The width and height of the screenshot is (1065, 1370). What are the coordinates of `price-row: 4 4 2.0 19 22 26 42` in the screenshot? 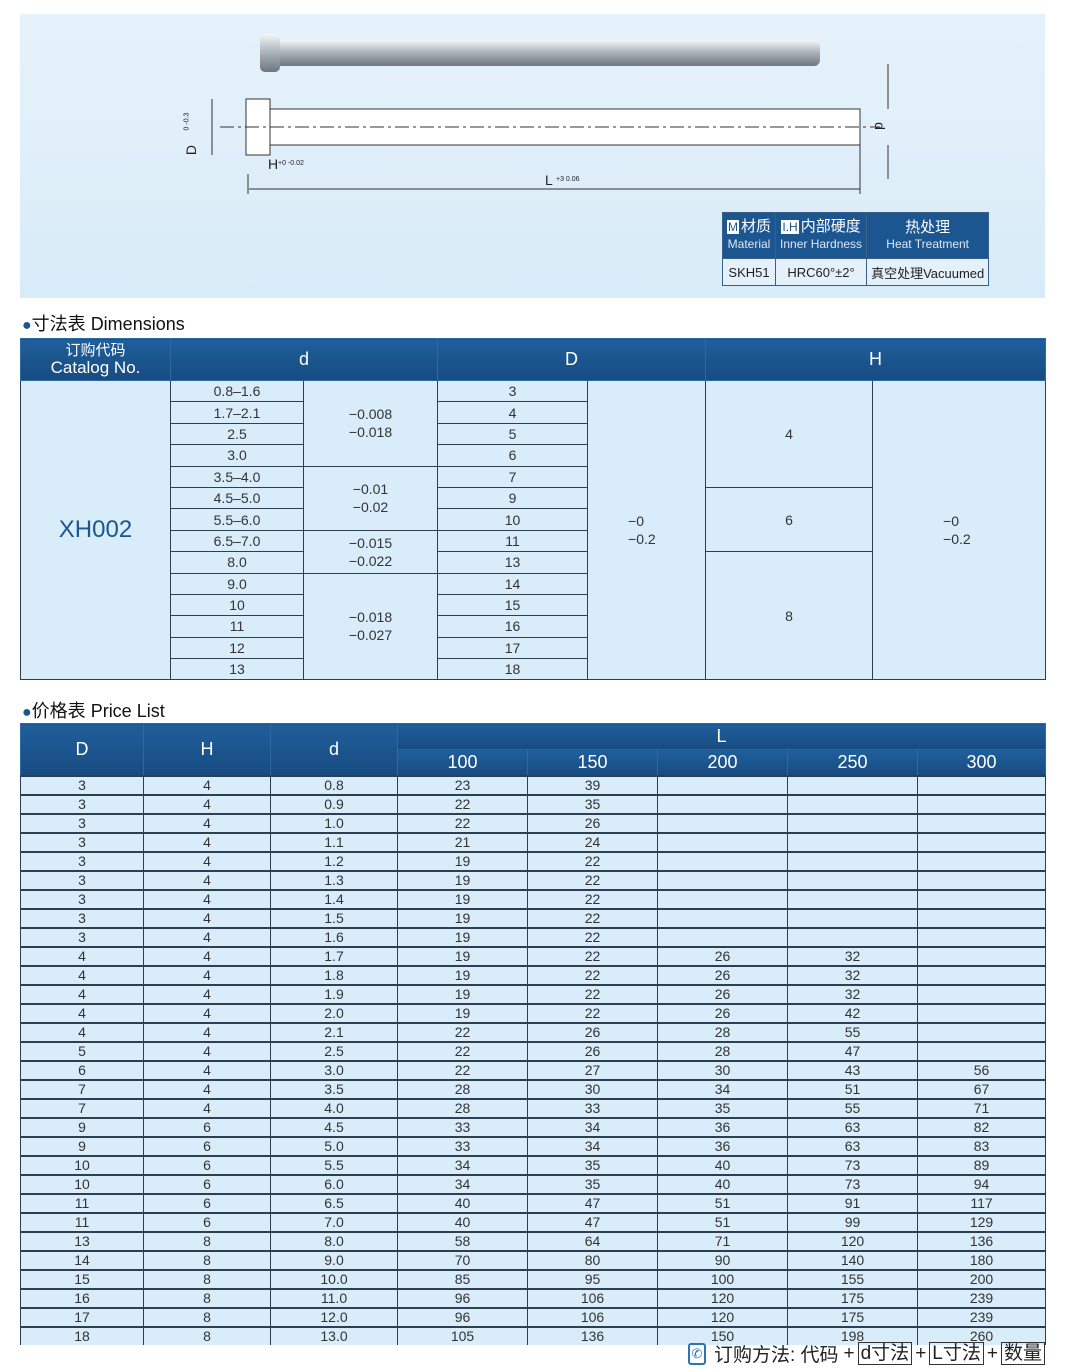 It's located at (533, 1012).